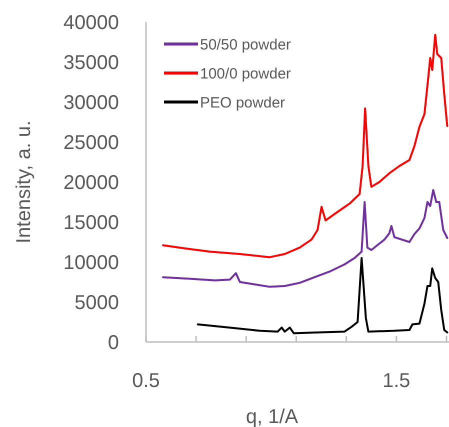 Image resolution: width=449 pixels, height=427 pixels. I want to click on y-tick-label: 40000, so click(91, 23).